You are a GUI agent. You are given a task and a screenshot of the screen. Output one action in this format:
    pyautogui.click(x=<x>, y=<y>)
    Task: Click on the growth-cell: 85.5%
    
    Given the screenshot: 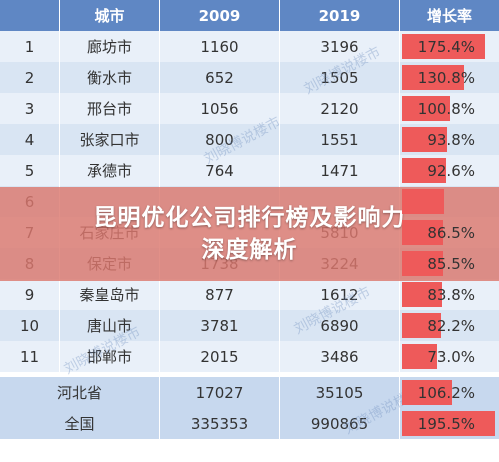 What is the action you would take?
    pyautogui.click(x=449, y=263)
    